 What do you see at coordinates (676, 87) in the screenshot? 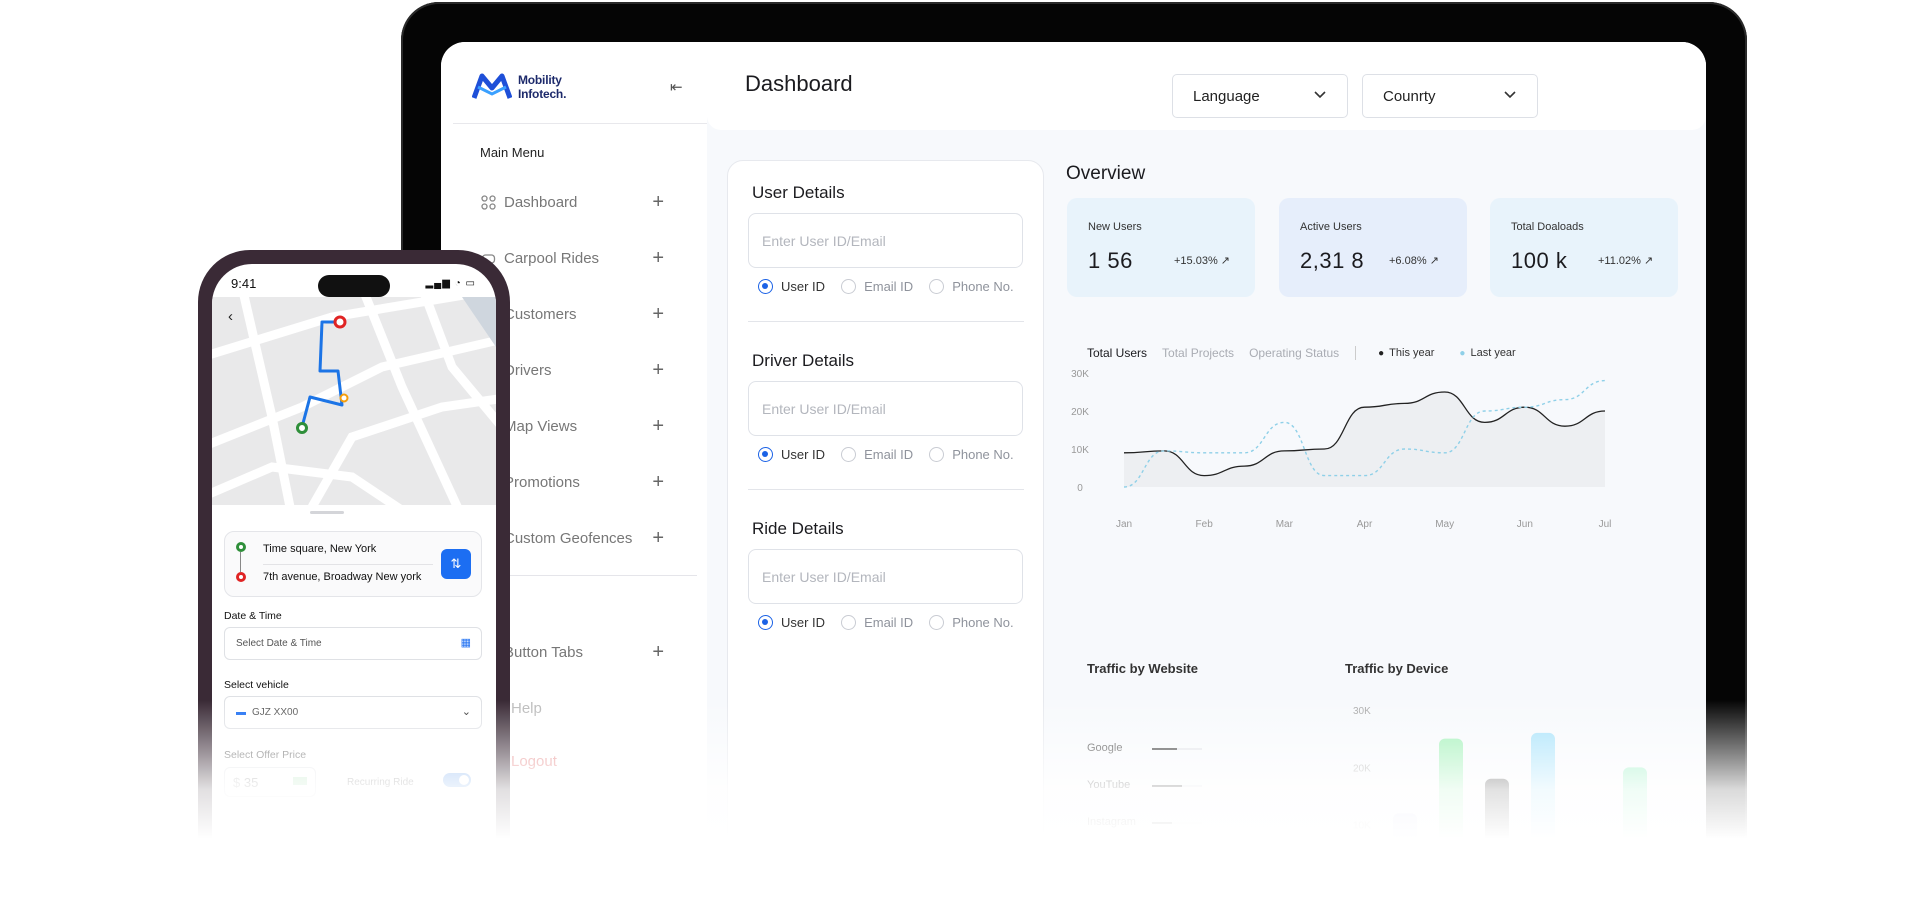
I see `collapse-sidebar-icon: ⇤` at bounding box center [676, 87].